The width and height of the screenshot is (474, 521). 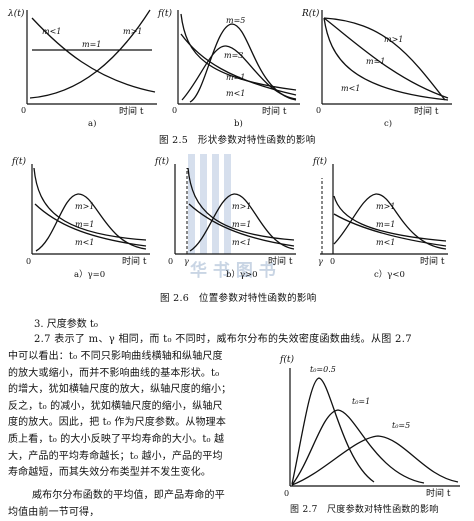 I want to click on fig26-panel-c: f(t) 时间 t 0 γ m>1 m=1 m<1 c）γ<0, so click(x=380, y=218).